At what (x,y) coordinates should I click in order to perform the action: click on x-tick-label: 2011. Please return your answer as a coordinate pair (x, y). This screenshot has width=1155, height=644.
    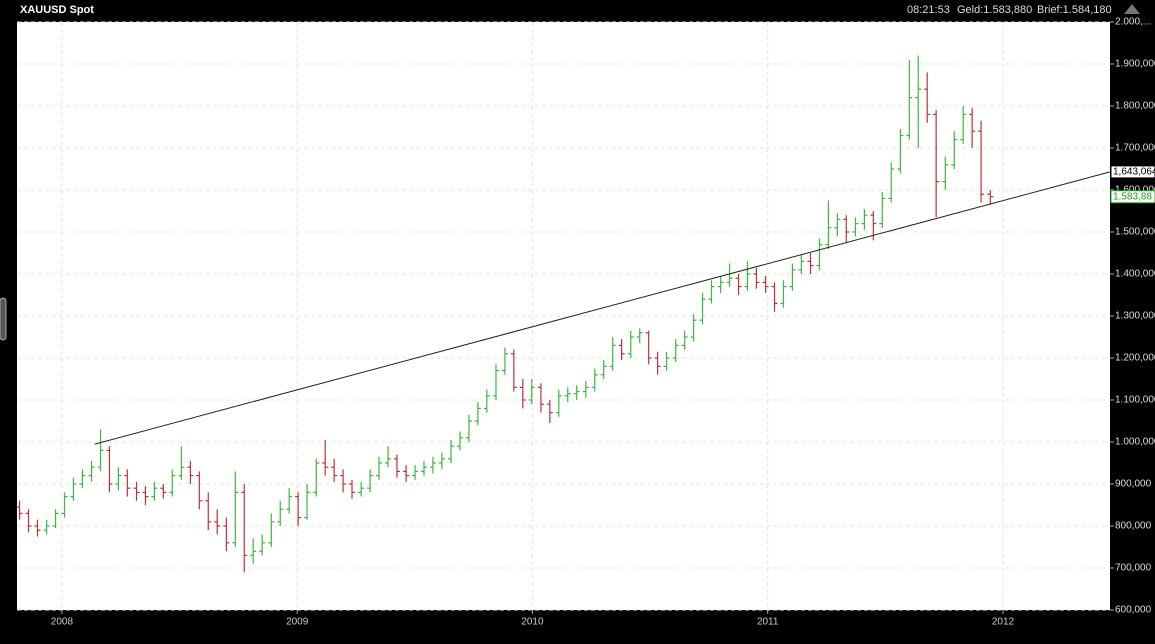
    Looking at the image, I should click on (768, 622).